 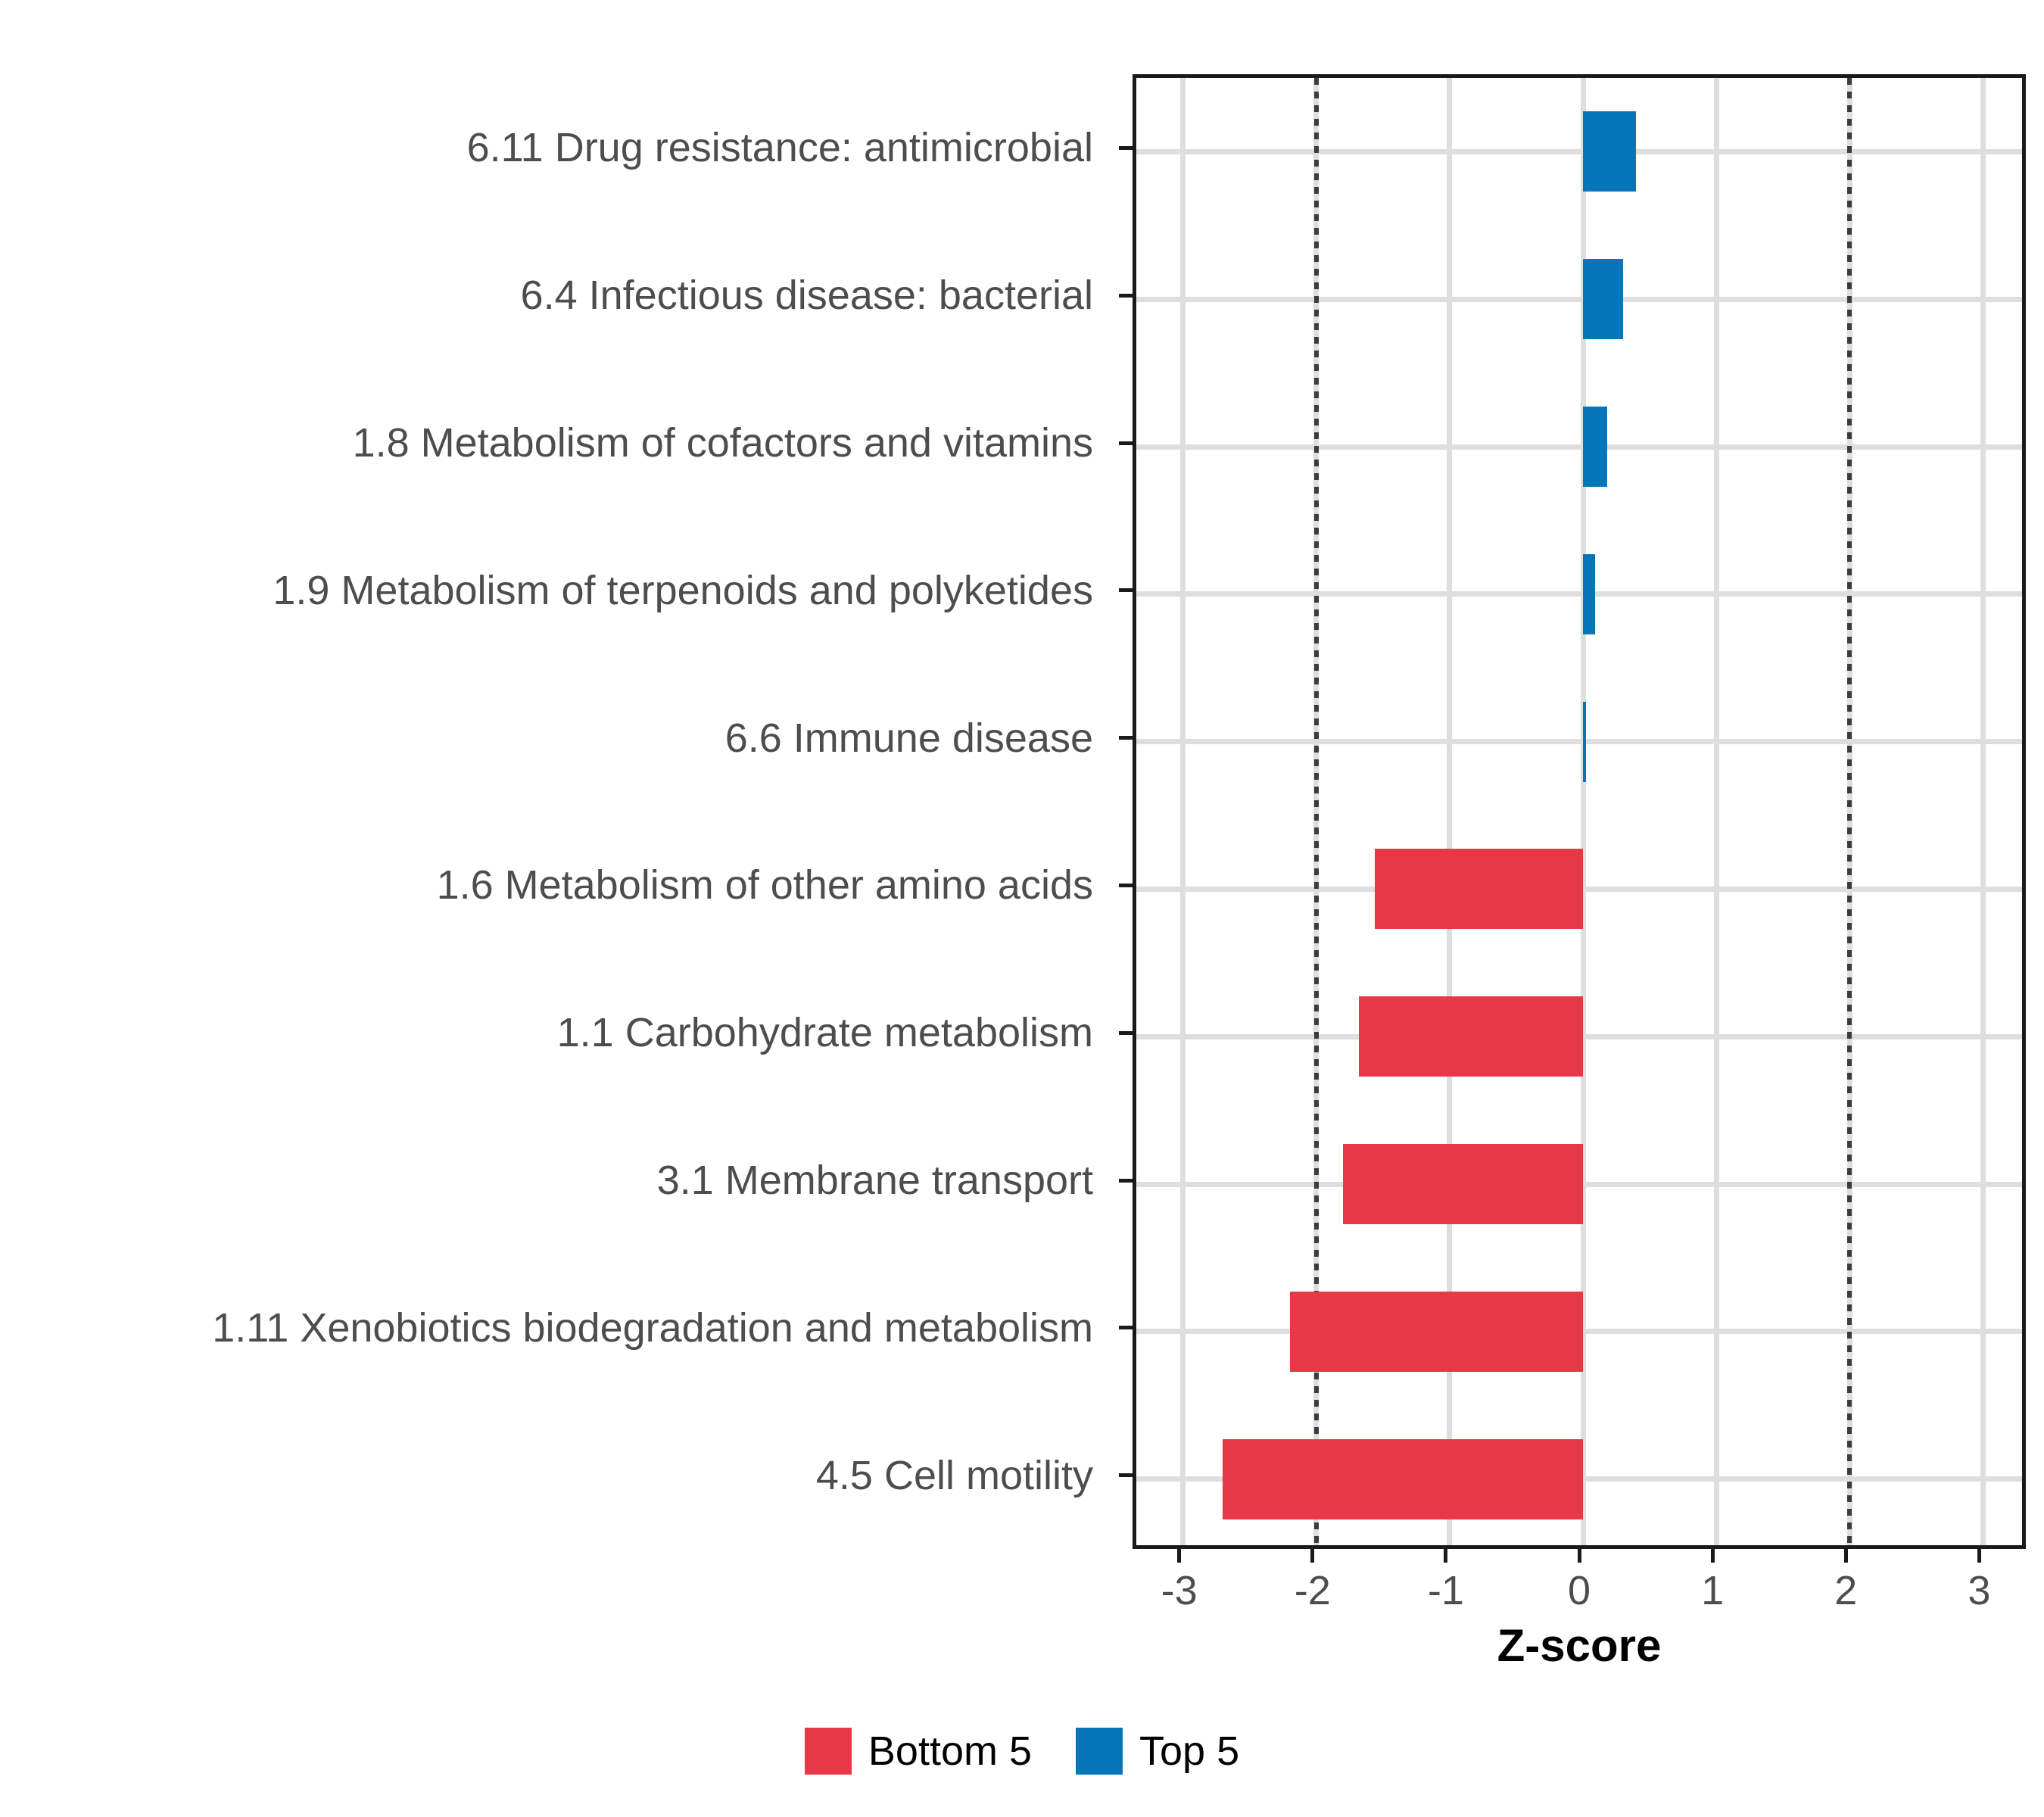 I want to click on y-axis-tick-label: 1.6 Metabolism of other amino acids, so click(x=764, y=885).